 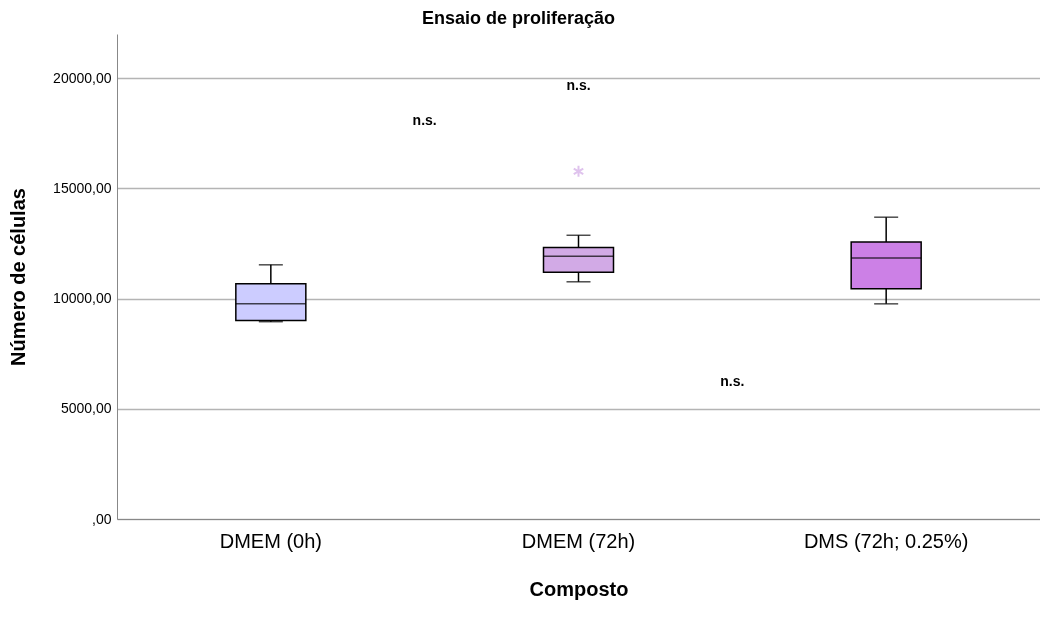 What do you see at coordinates (82, 77) in the screenshot?
I see `y-tick-label: 20000,00` at bounding box center [82, 77].